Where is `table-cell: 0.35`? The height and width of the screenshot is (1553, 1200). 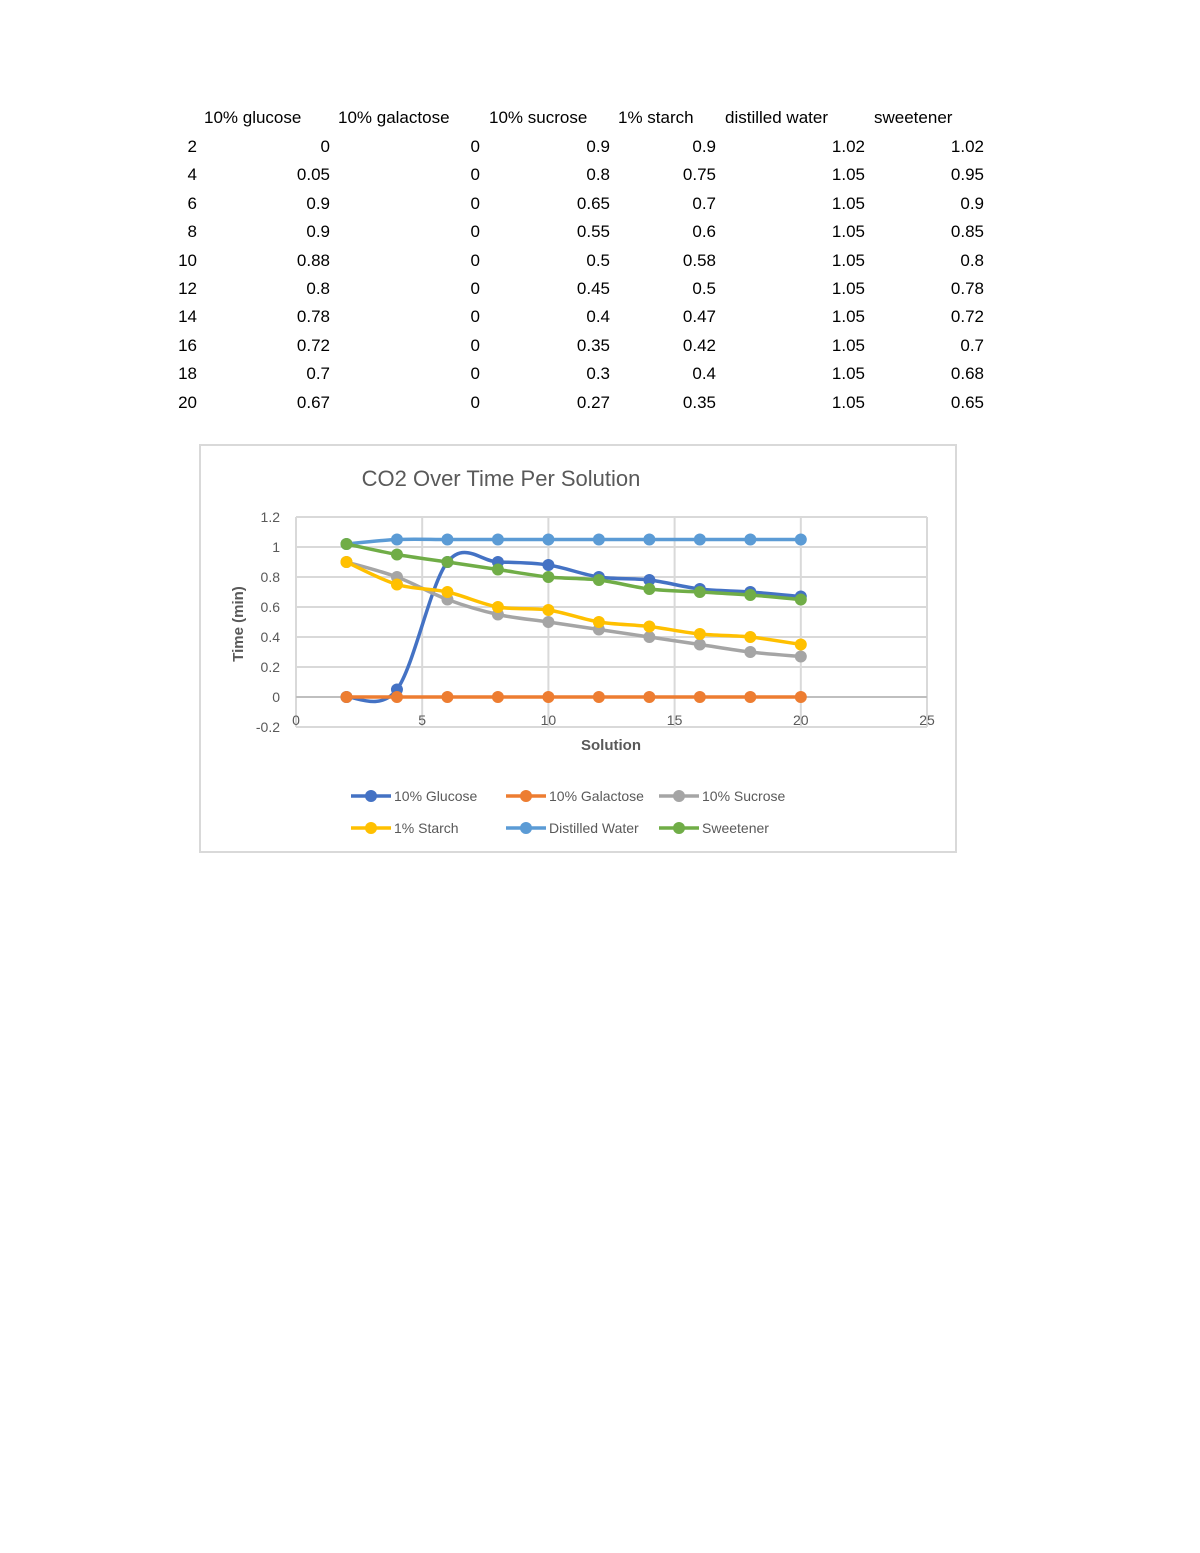
table-cell: 0.35 is located at coordinates (593, 345).